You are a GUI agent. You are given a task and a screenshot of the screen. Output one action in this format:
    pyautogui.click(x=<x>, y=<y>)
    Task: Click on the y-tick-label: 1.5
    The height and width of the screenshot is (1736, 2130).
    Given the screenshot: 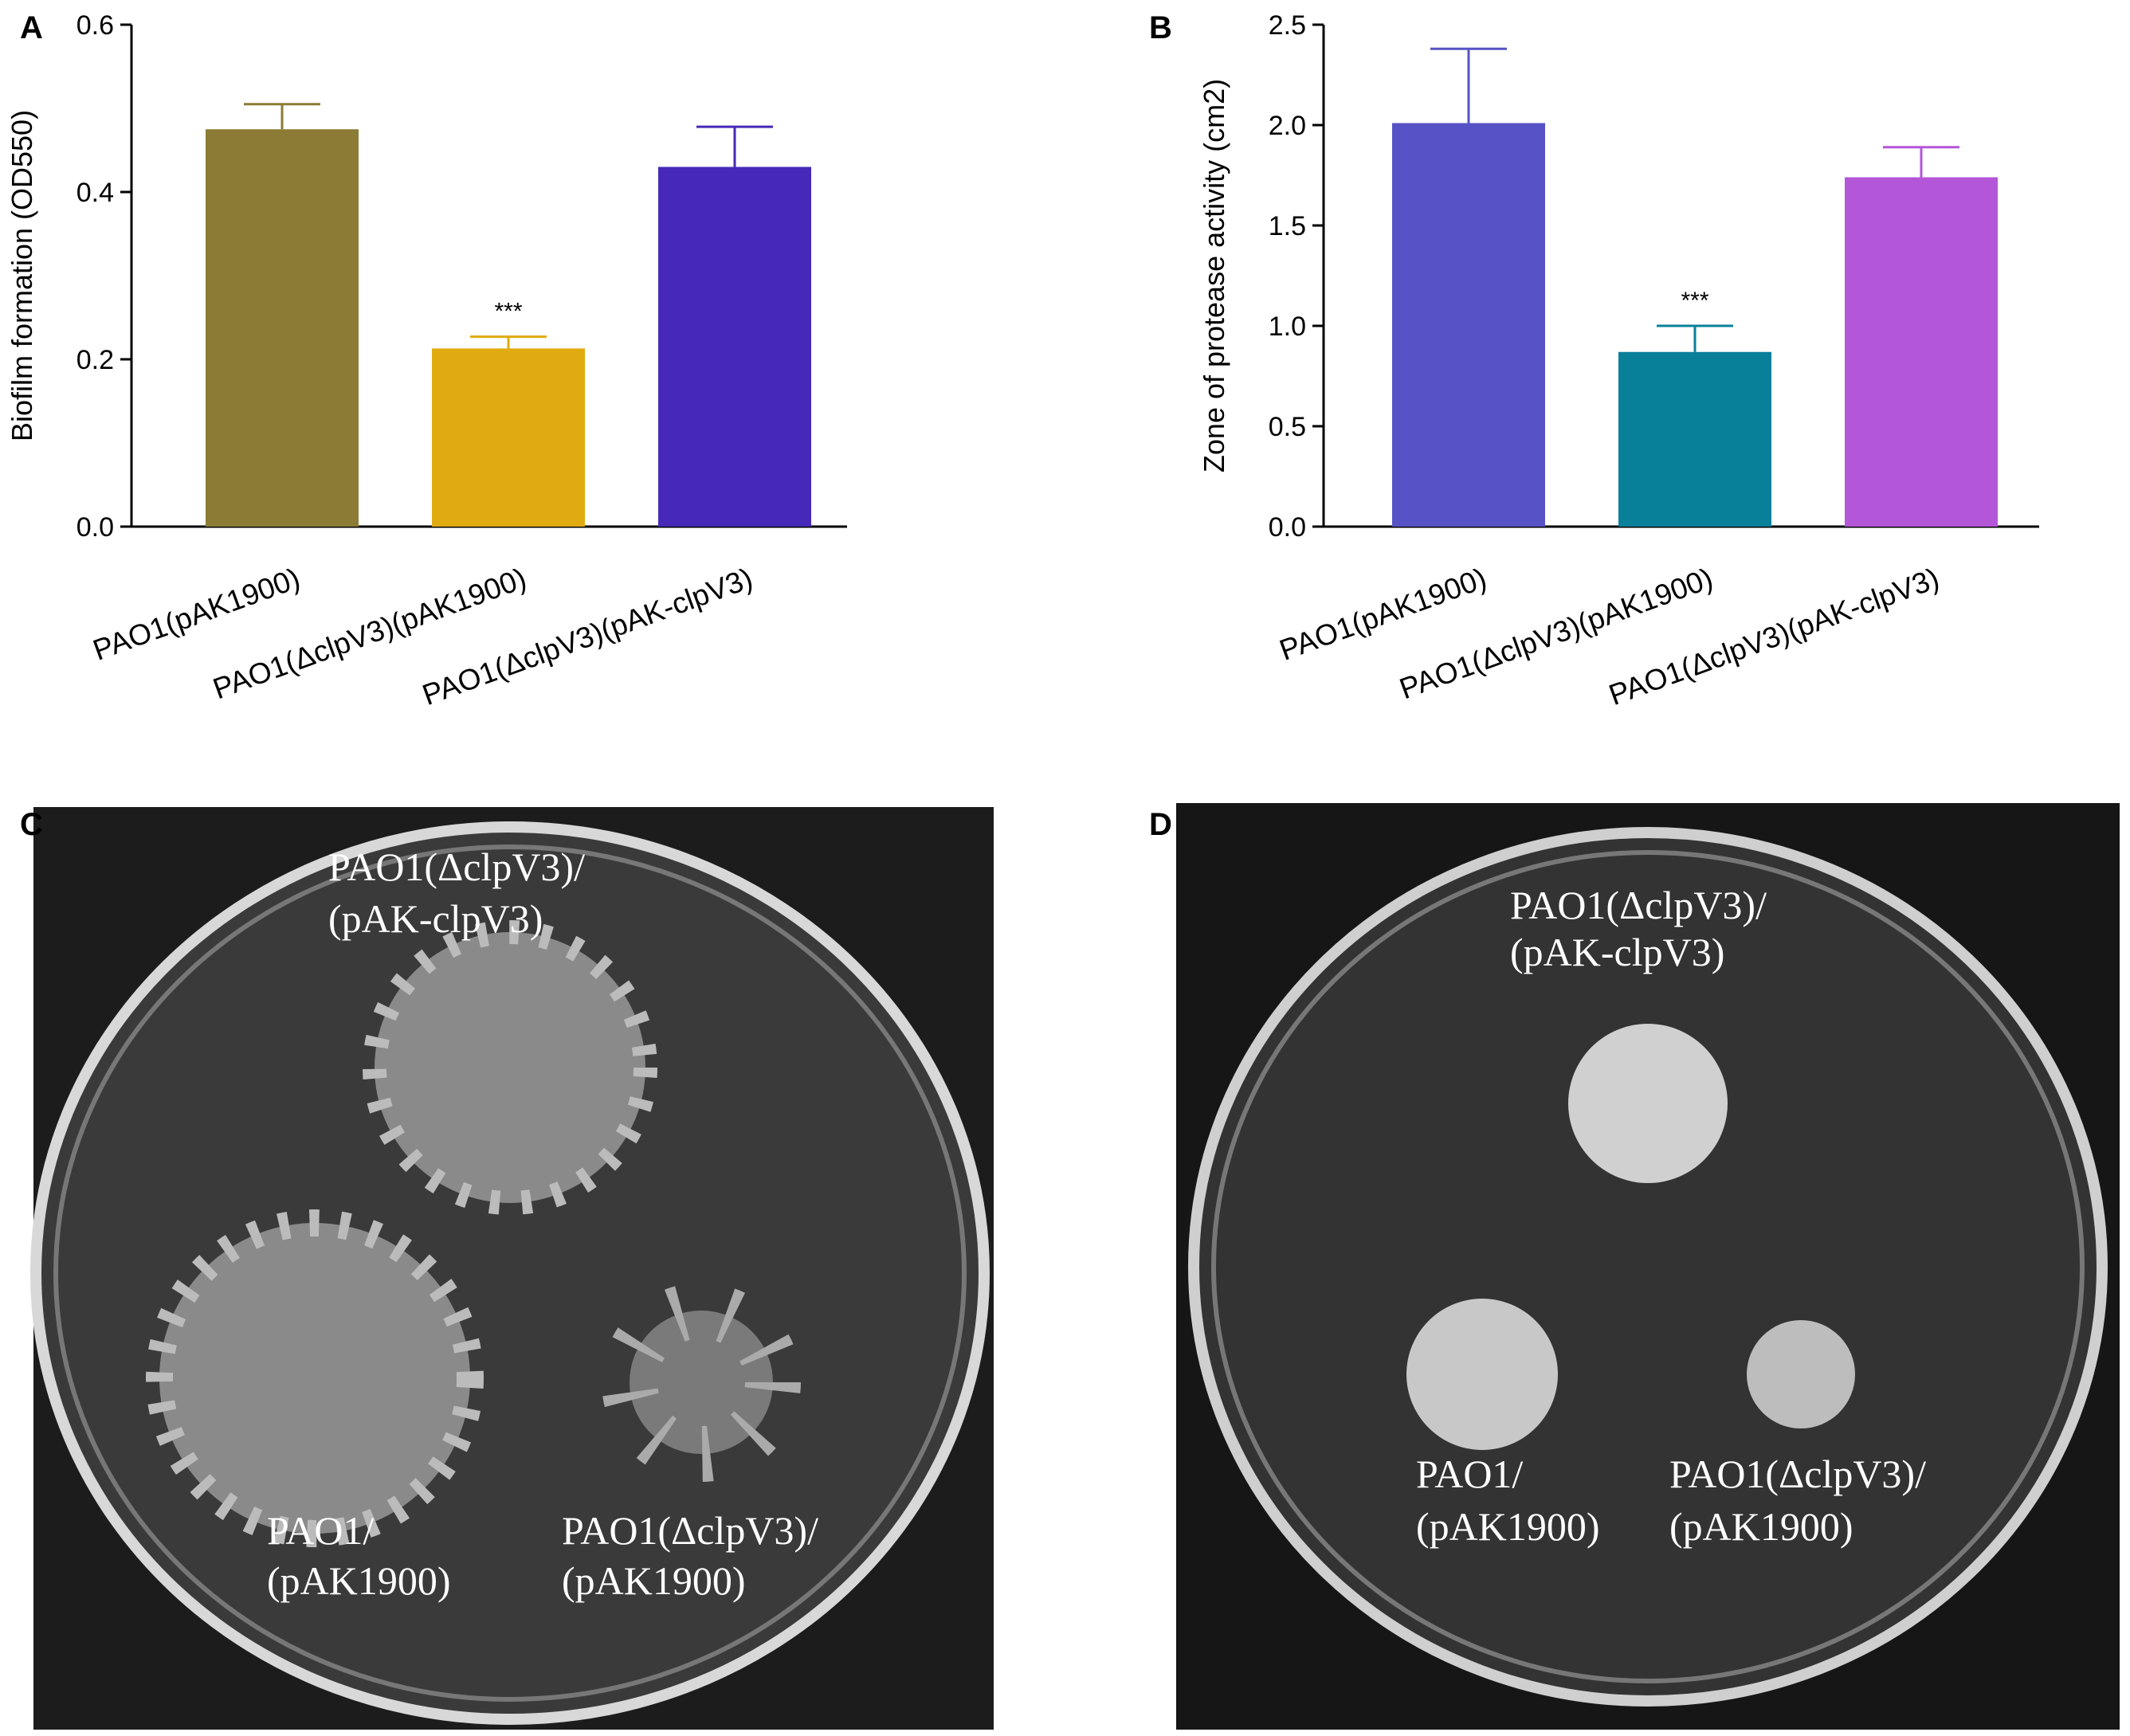 What is the action you would take?
    pyautogui.click(x=1288, y=226)
    